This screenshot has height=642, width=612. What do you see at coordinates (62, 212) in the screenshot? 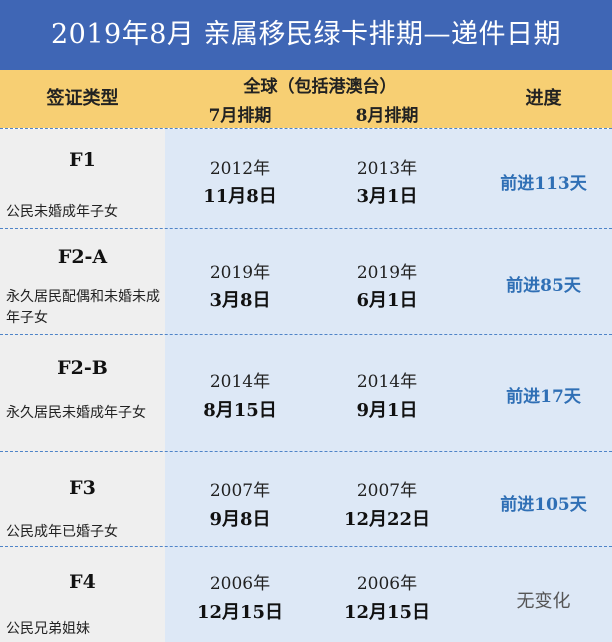
I see `visa-description: 公民未婚成年子女` at bounding box center [62, 212].